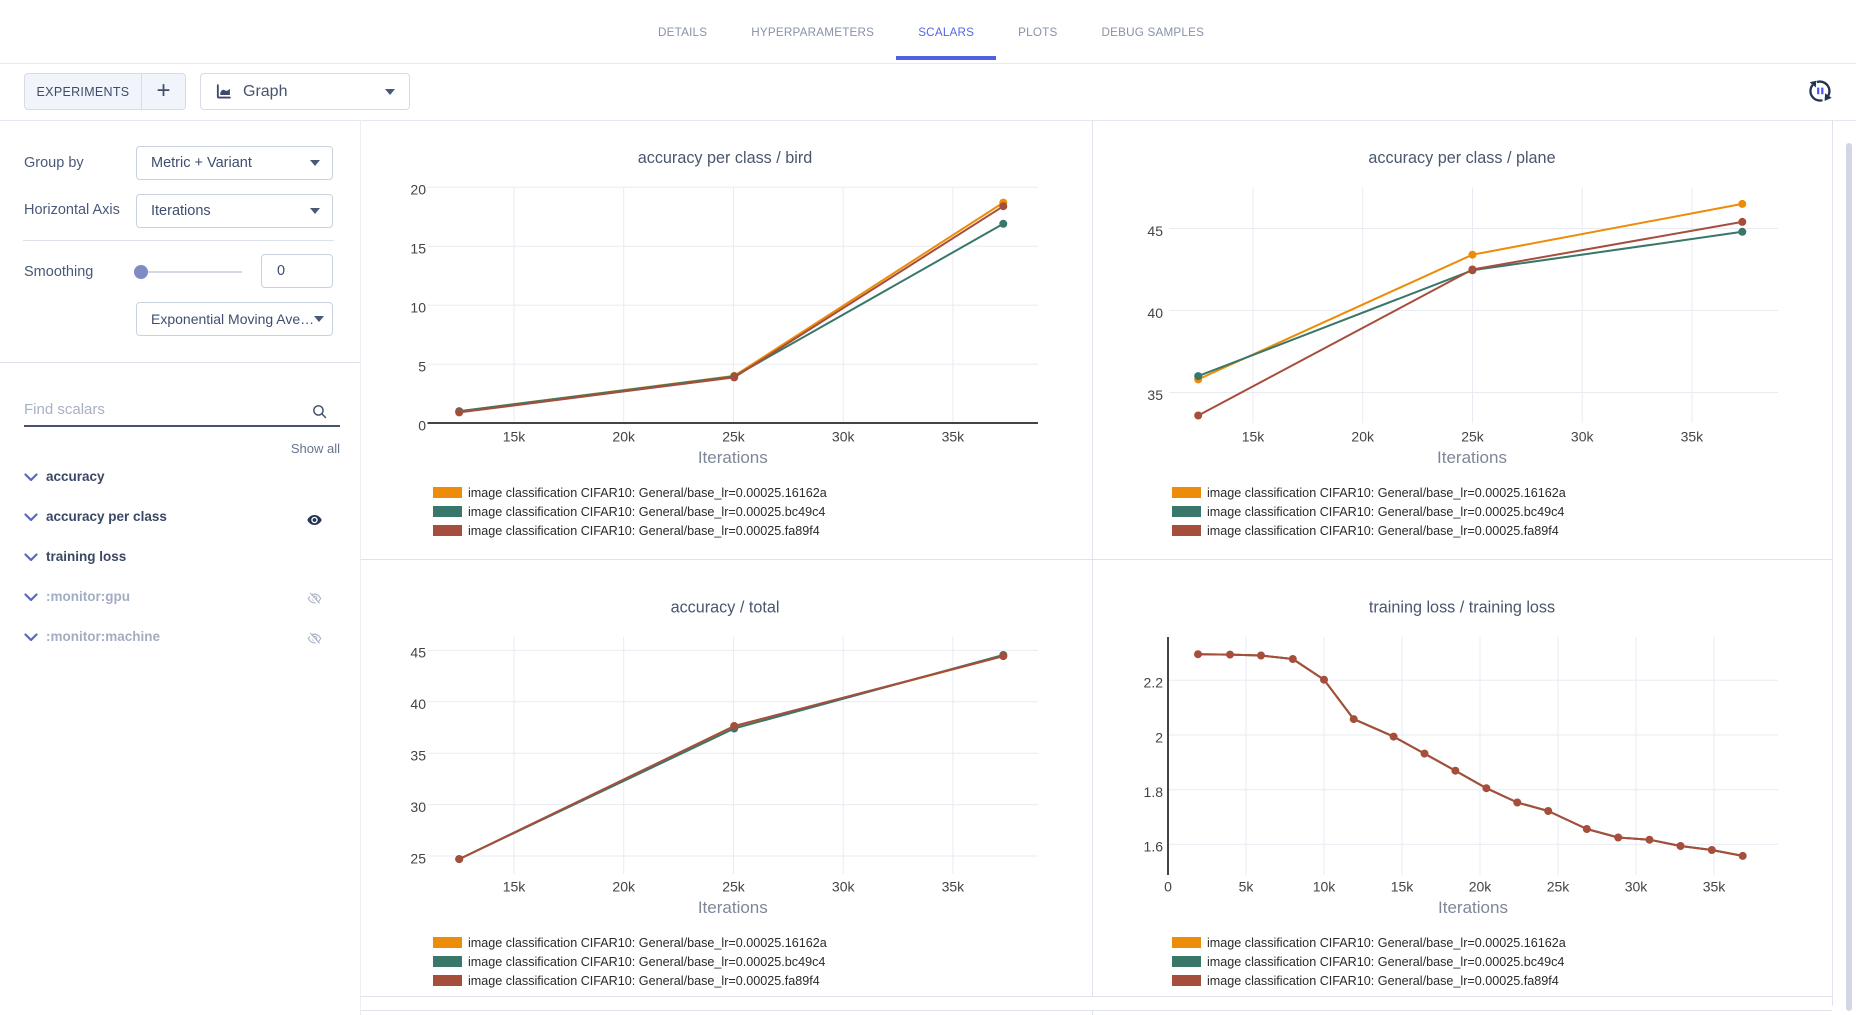 The height and width of the screenshot is (1015, 1856). I want to click on svg-text: accuracy per class / plane, so click(1461, 158).